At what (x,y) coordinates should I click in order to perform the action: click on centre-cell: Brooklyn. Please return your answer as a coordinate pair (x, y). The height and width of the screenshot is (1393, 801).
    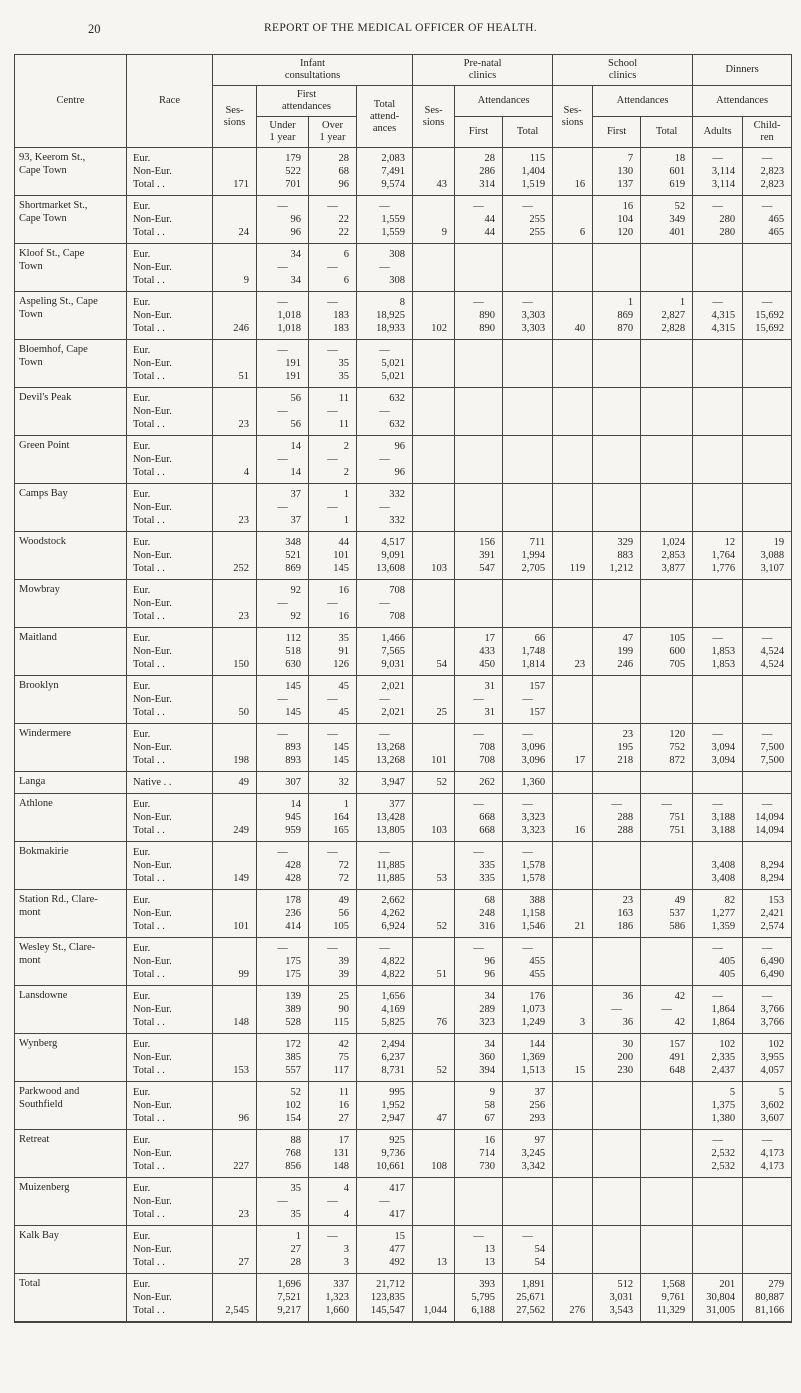
    Looking at the image, I should click on (70, 699).